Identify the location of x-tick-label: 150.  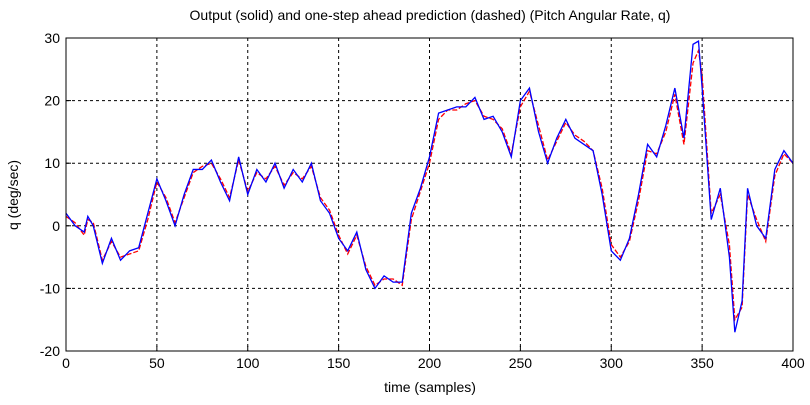
(339, 363).